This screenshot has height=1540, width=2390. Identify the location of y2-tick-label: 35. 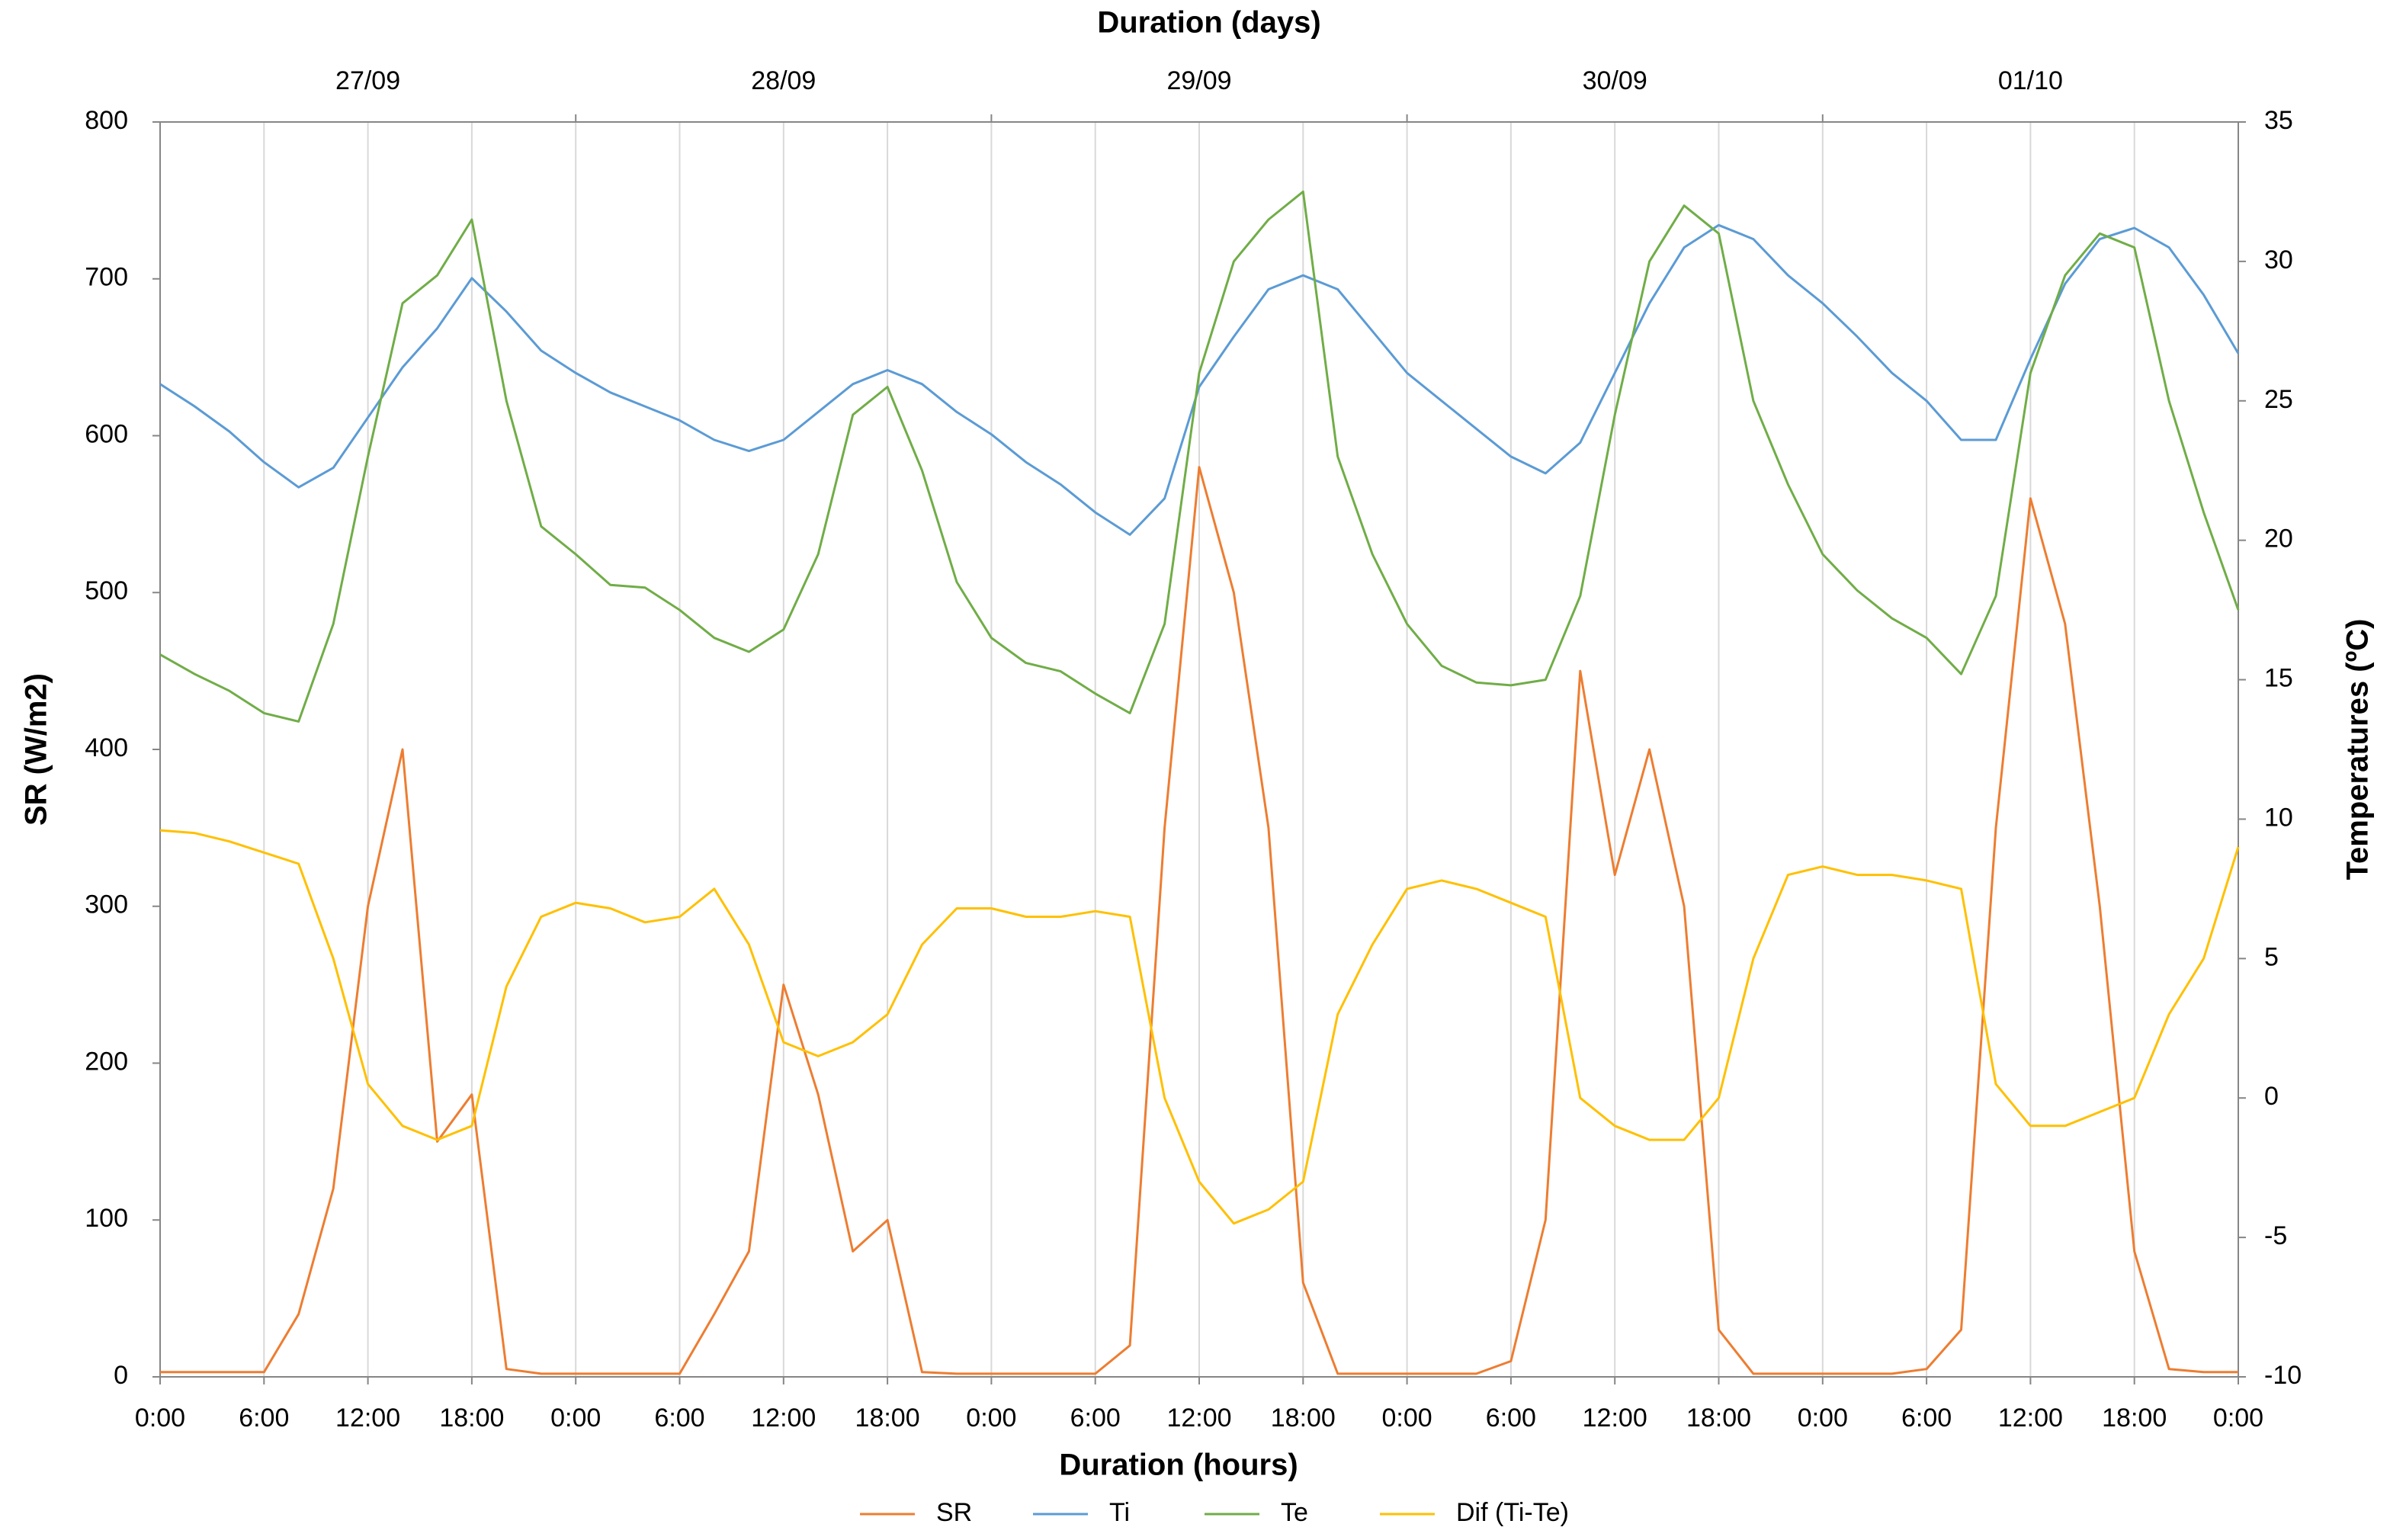
(2278, 120).